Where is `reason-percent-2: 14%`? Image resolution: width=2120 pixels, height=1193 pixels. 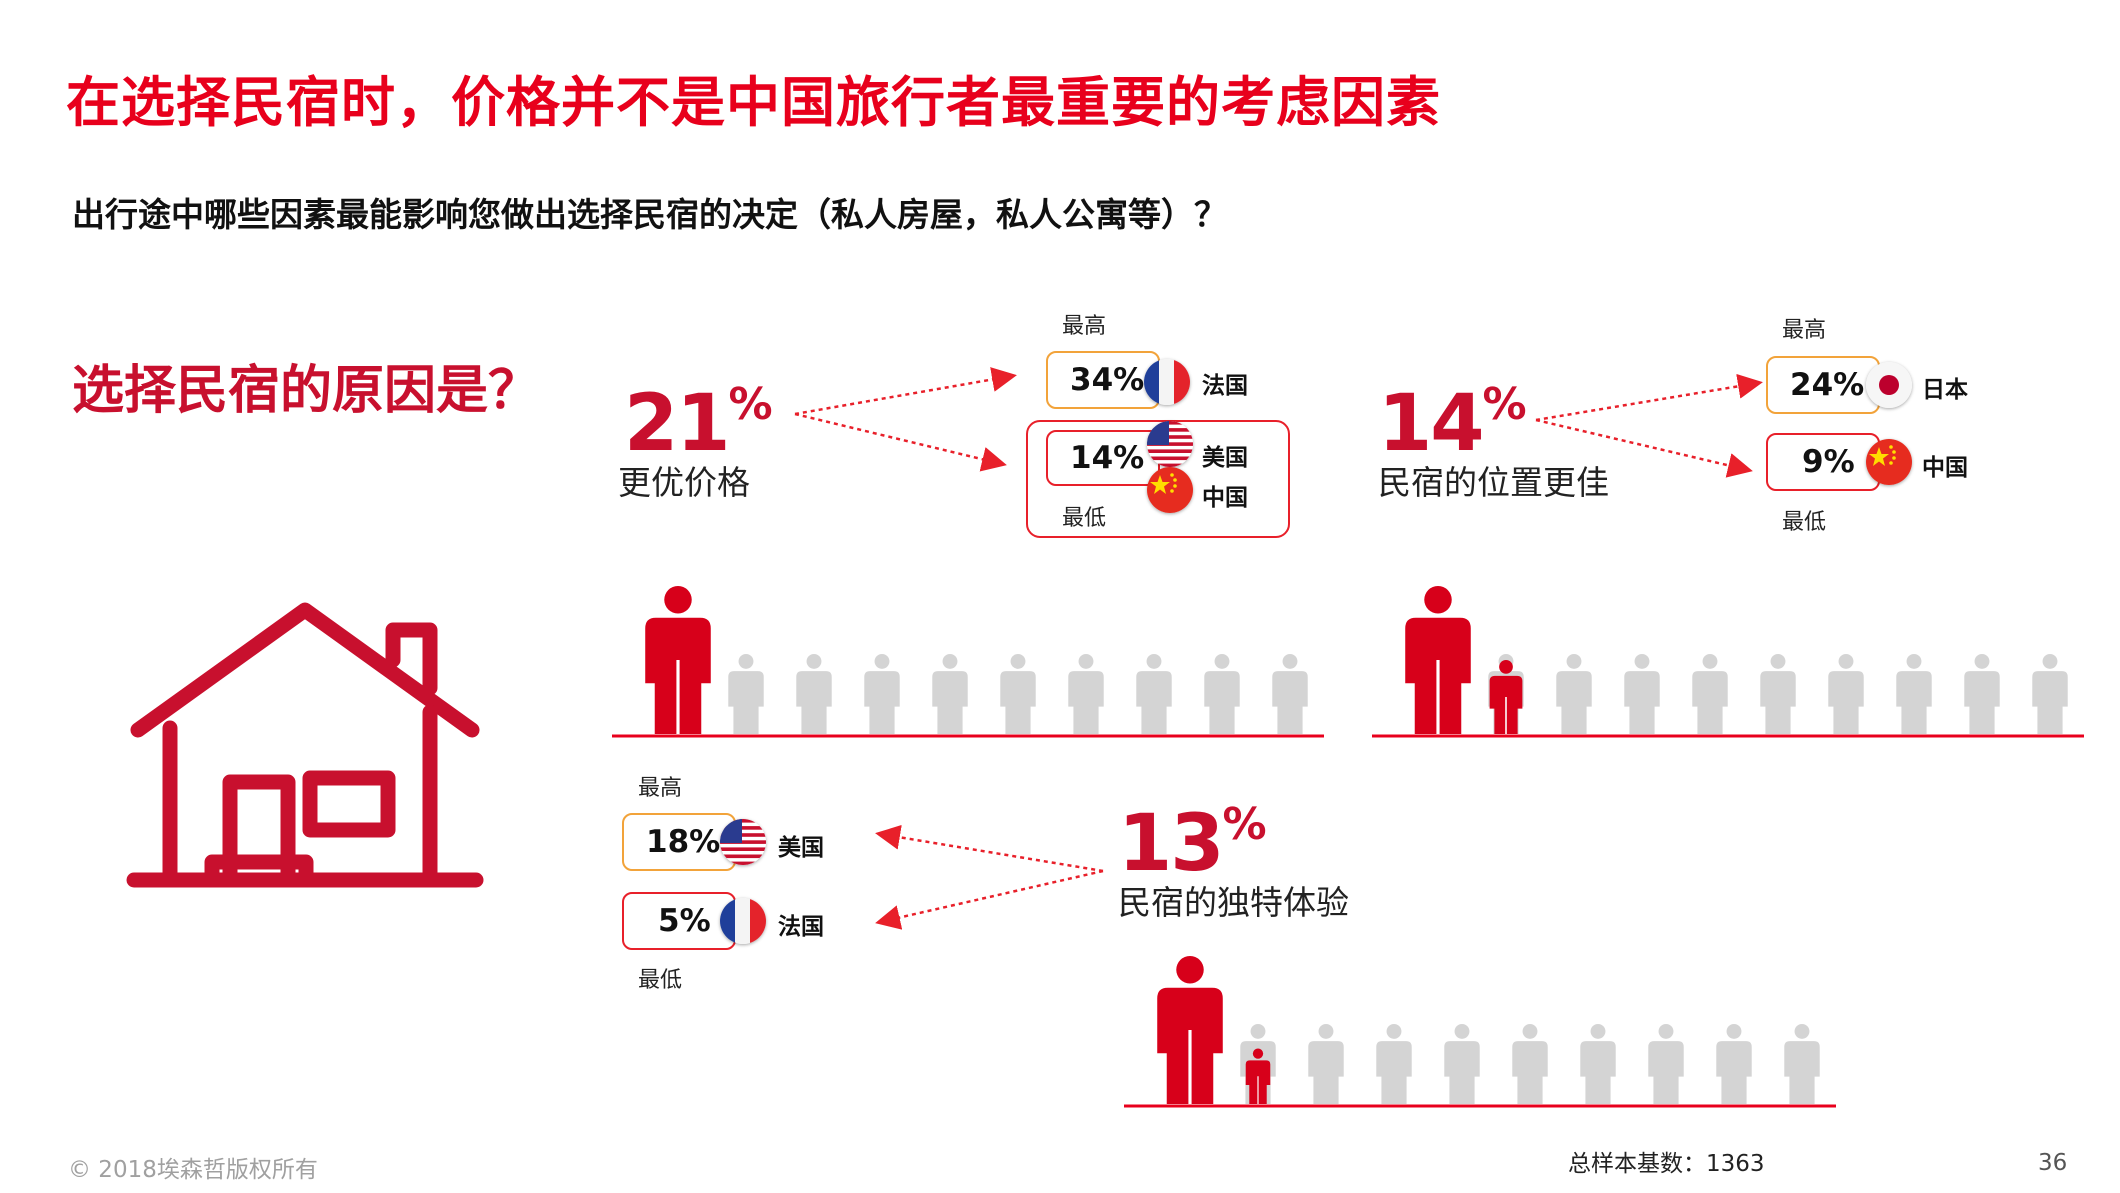
reason-percent-2: 14% is located at coordinates (1452, 423).